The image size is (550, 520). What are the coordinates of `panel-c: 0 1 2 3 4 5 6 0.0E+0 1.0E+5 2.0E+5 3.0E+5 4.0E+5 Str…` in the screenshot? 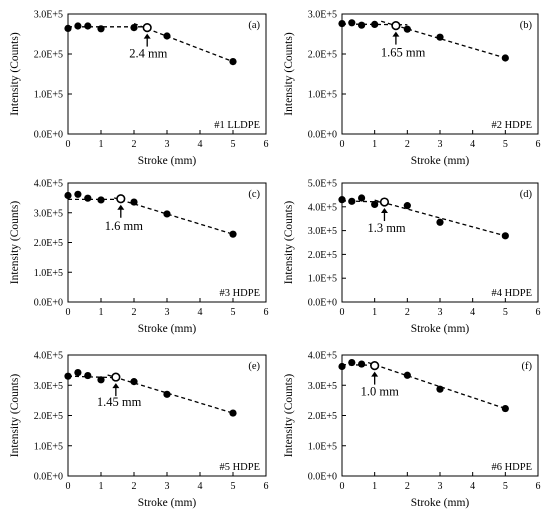 It's located at (139, 257).